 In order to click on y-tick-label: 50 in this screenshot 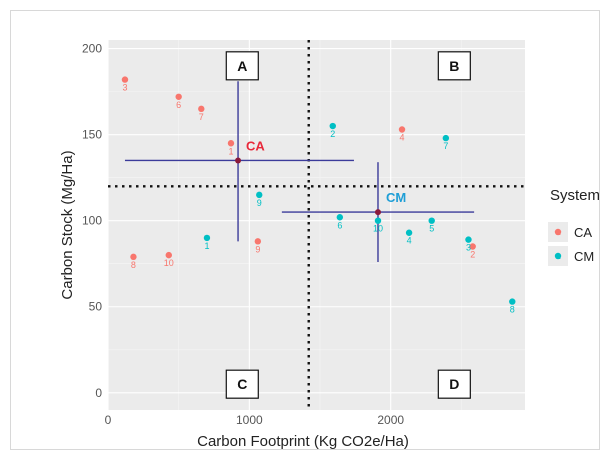, I will do `click(96, 307)`.